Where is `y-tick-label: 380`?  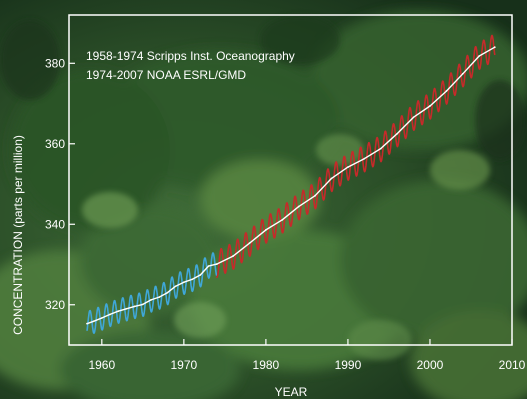 y-tick-label: 380 is located at coordinates (55, 63).